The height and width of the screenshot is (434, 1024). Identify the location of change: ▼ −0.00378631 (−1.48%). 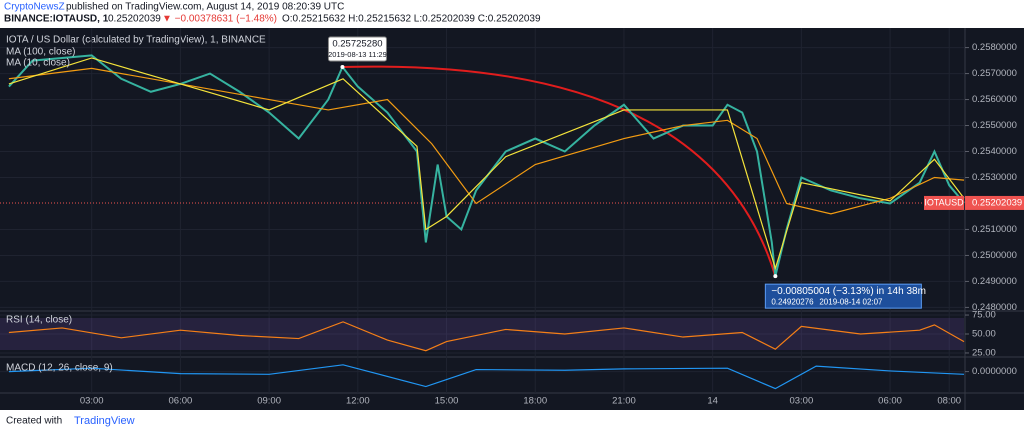
(219, 19).